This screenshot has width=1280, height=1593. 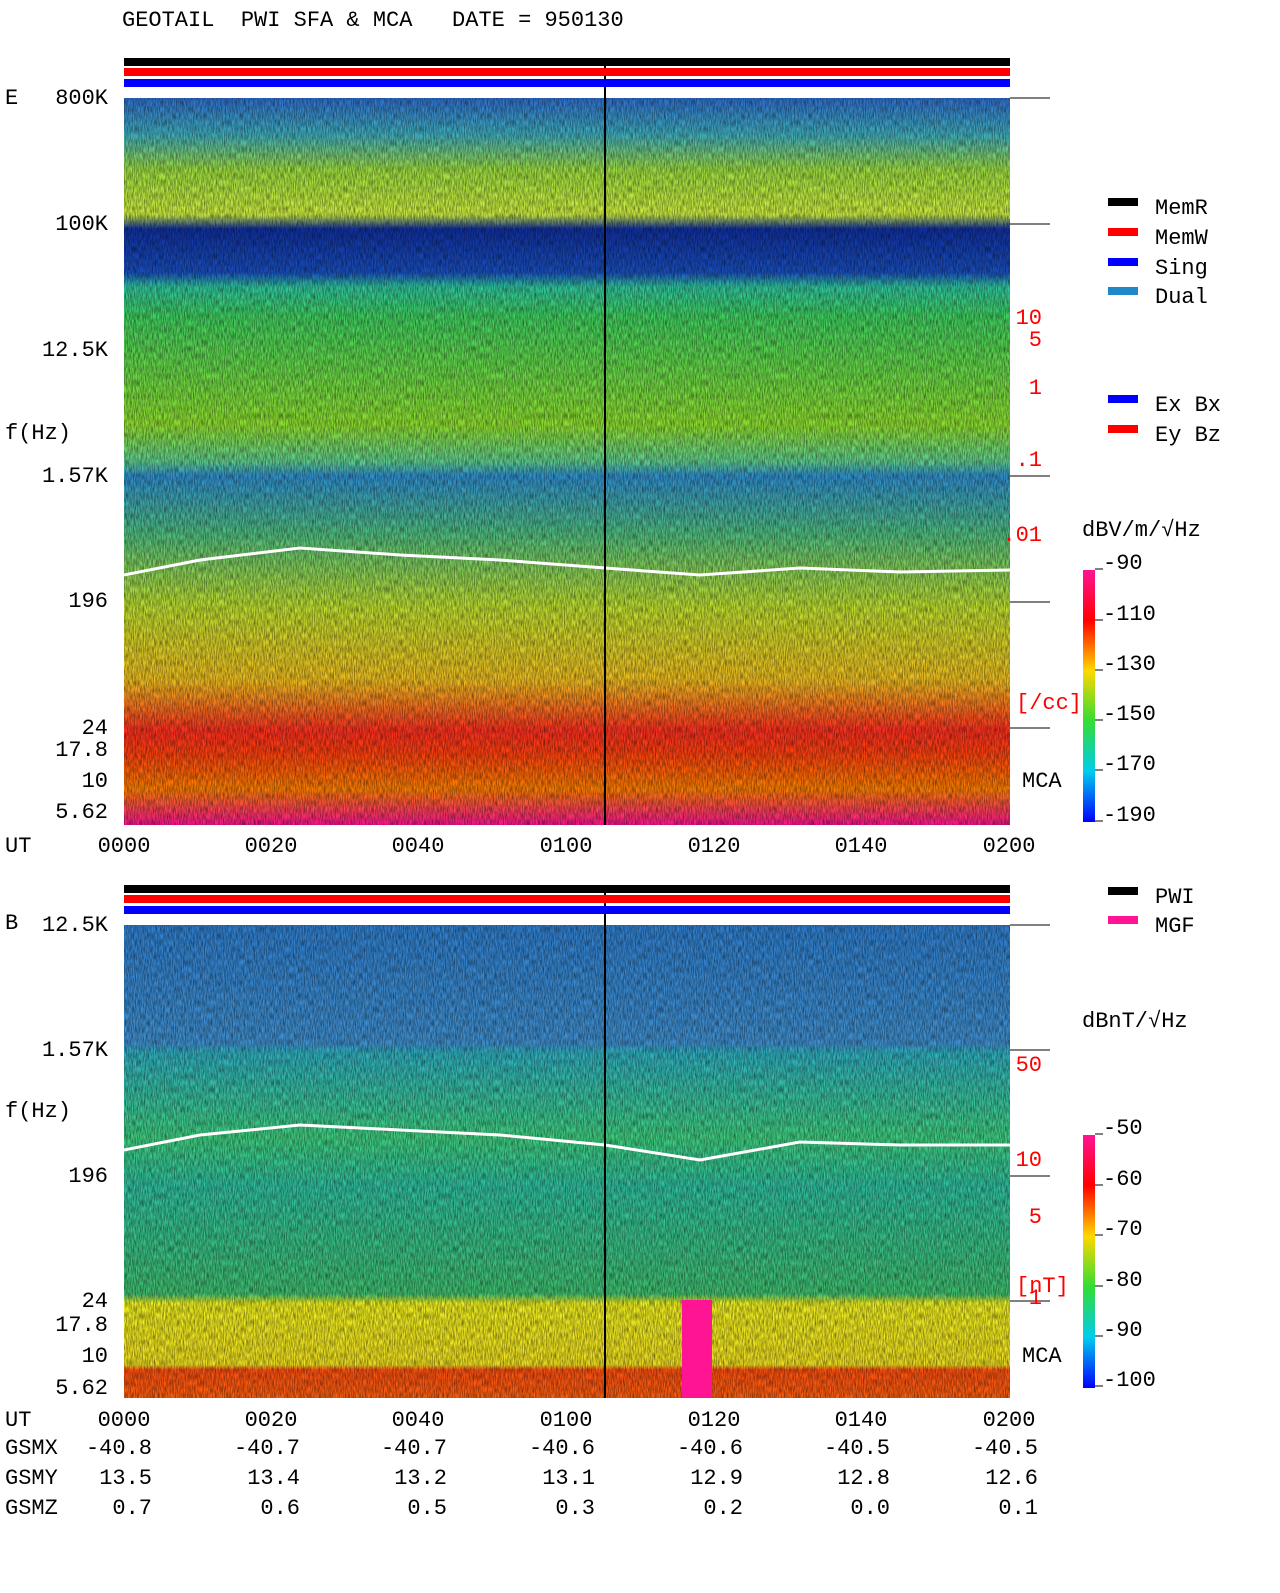 I want to click on orbit-value: -40.7, so click(x=414, y=1448).